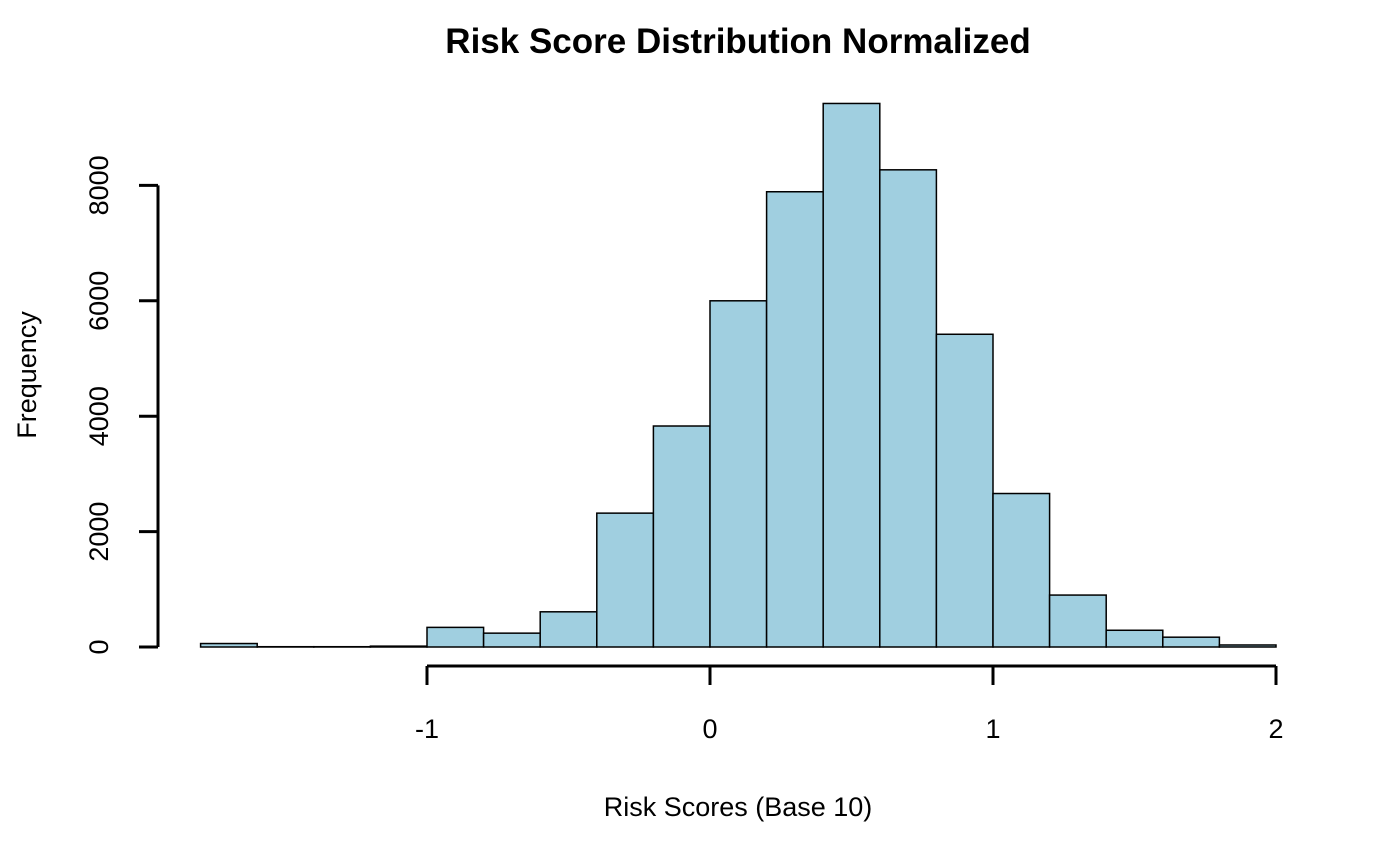 This screenshot has height=865, width=1400. I want to click on x-tick-label: -1, so click(427, 729).